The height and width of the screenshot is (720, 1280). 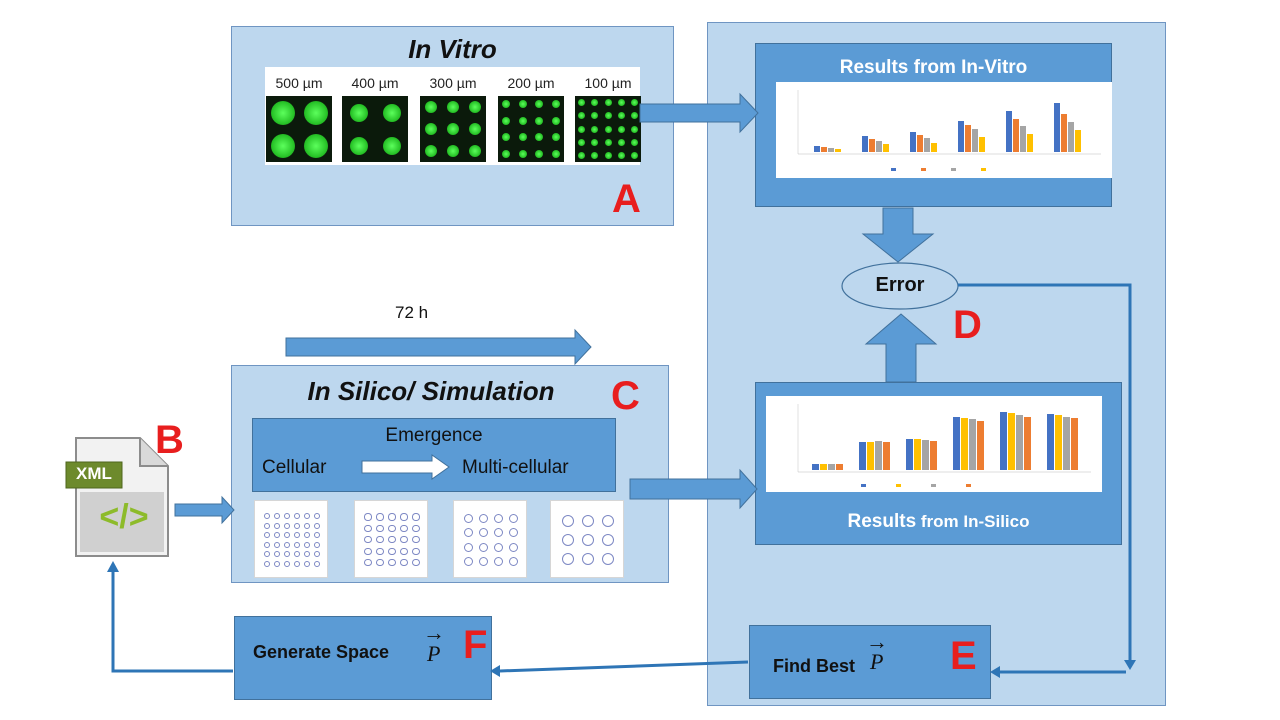 What do you see at coordinates (882, 521) in the screenshot?
I see `results-in-silico-title-bold: Results` at bounding box center [882, 521].